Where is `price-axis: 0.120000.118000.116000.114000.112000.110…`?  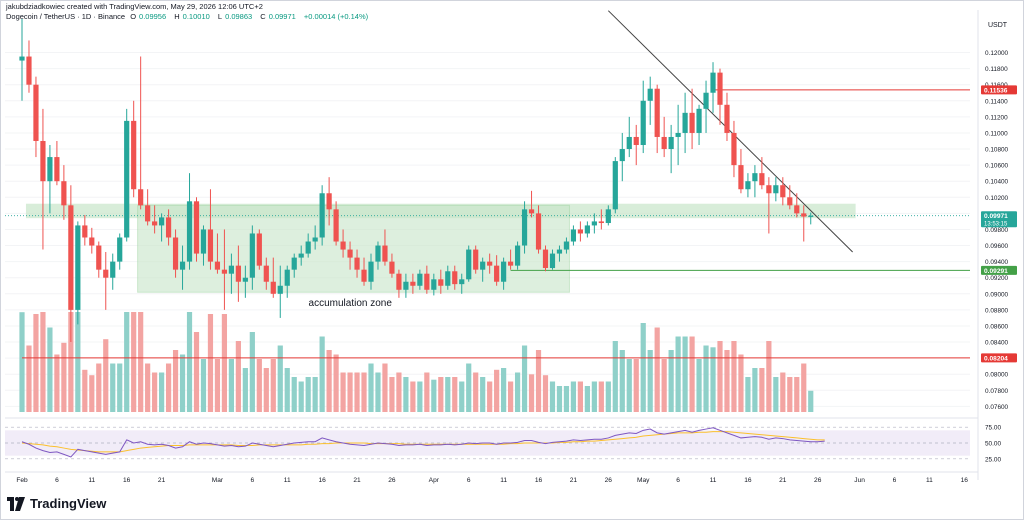 price-axis: 0.120000.118000.116000.114000.112000.110… is located at coordinates (997, 245).